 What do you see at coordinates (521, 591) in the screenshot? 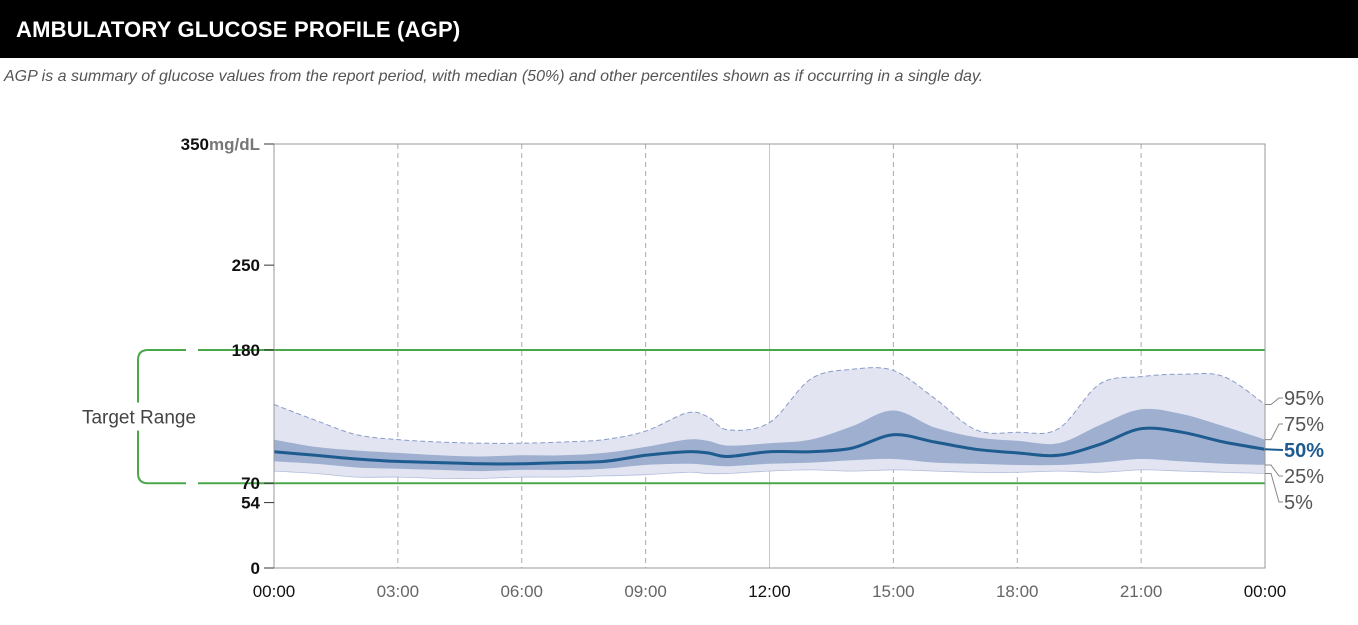
I see `x-tick-label: 06:00` at bounding box center [521, 591].